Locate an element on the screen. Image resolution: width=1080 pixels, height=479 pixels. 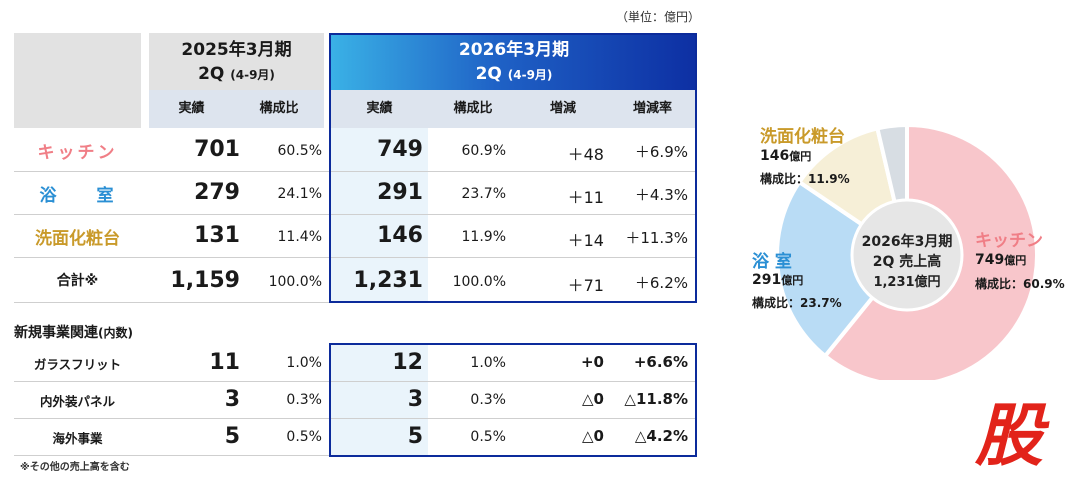
bath-prev-ratio: 24.1% is located at coordinates (299, 194).